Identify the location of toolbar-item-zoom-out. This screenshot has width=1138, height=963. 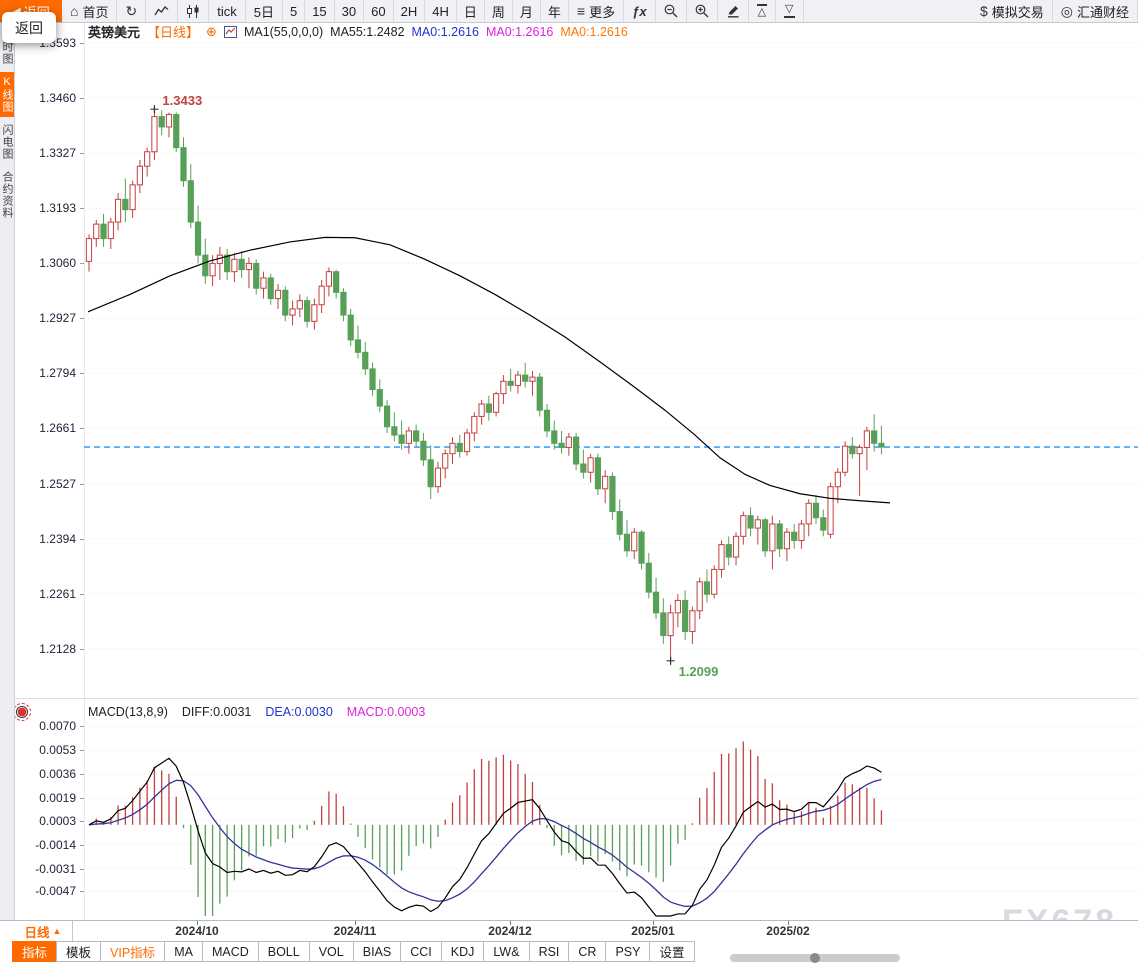
(671, 11).